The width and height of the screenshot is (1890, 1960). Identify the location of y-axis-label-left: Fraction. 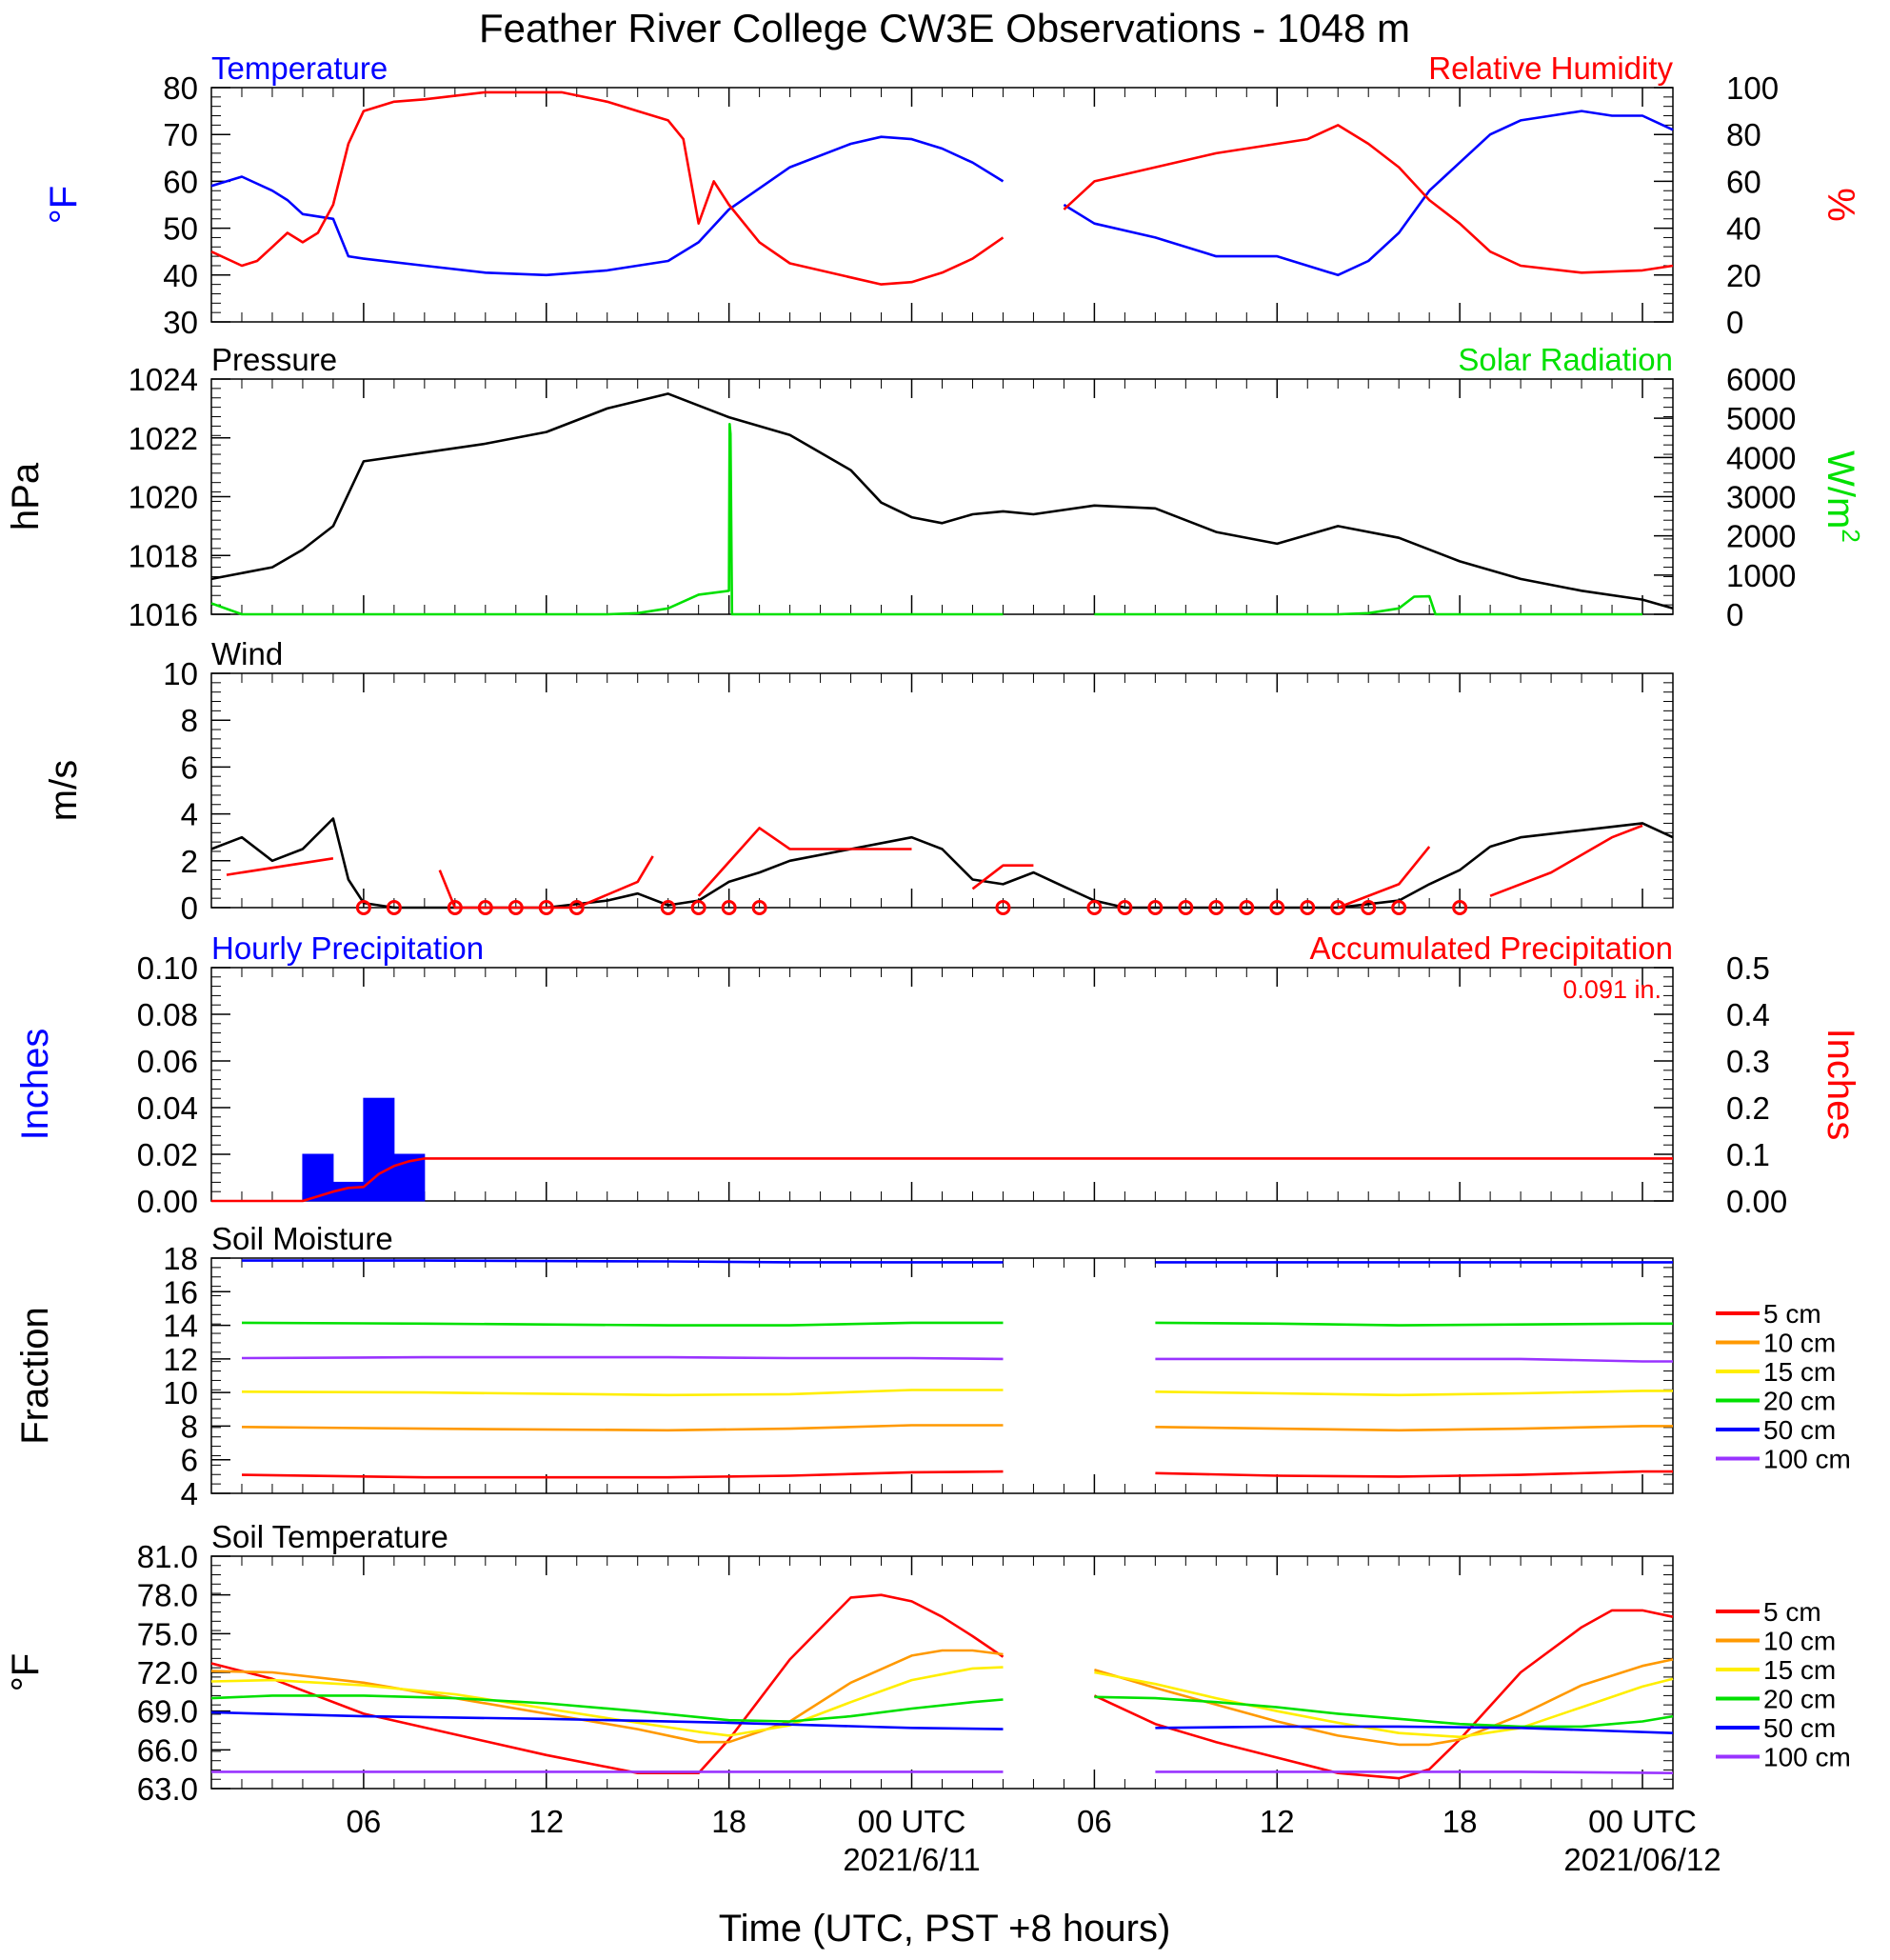
(35, 1376).